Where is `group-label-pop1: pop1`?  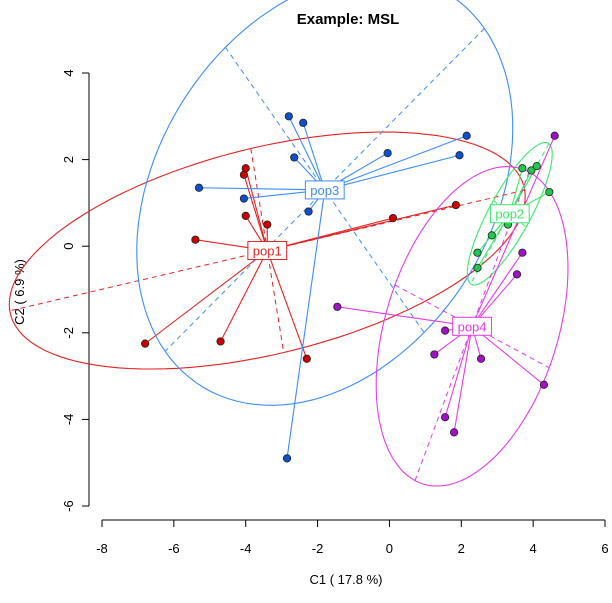 group-label-pop1: pop1 is located at coordinates (267, 251).